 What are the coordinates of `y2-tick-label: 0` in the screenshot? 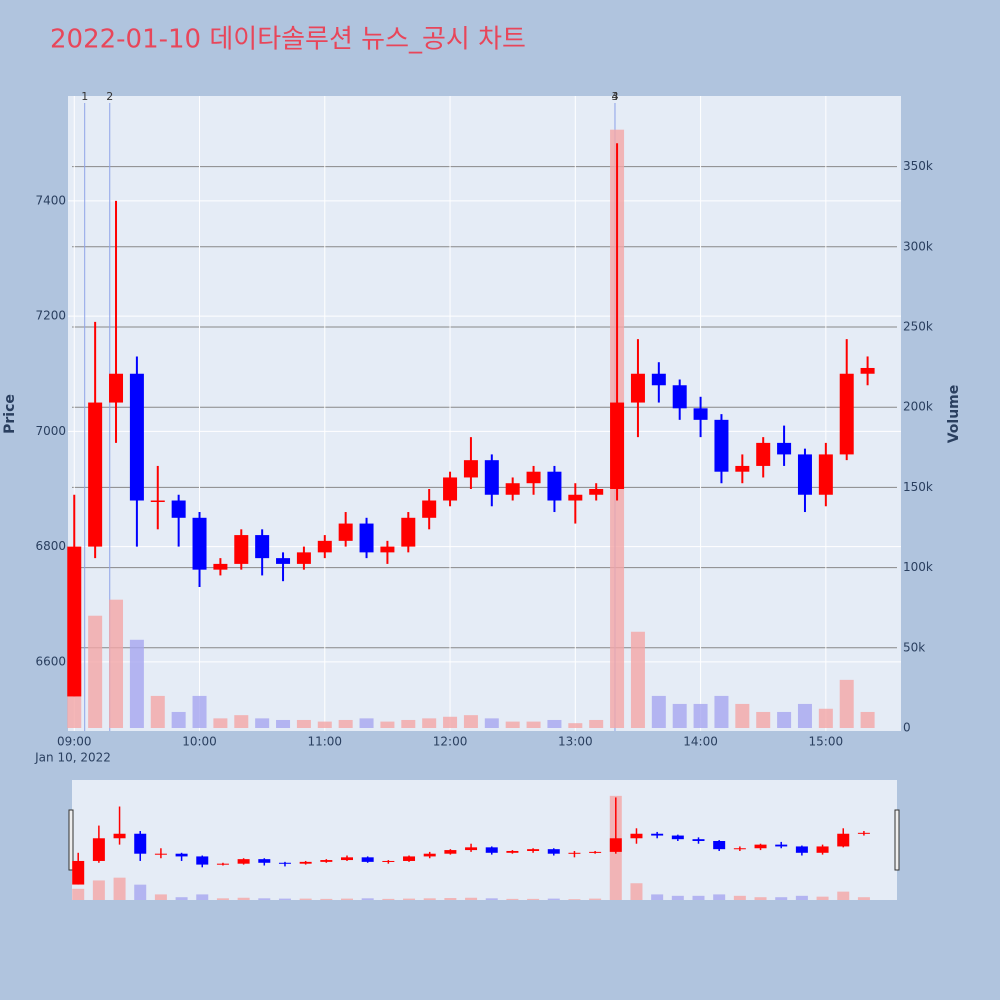 It's located at (907, 728).